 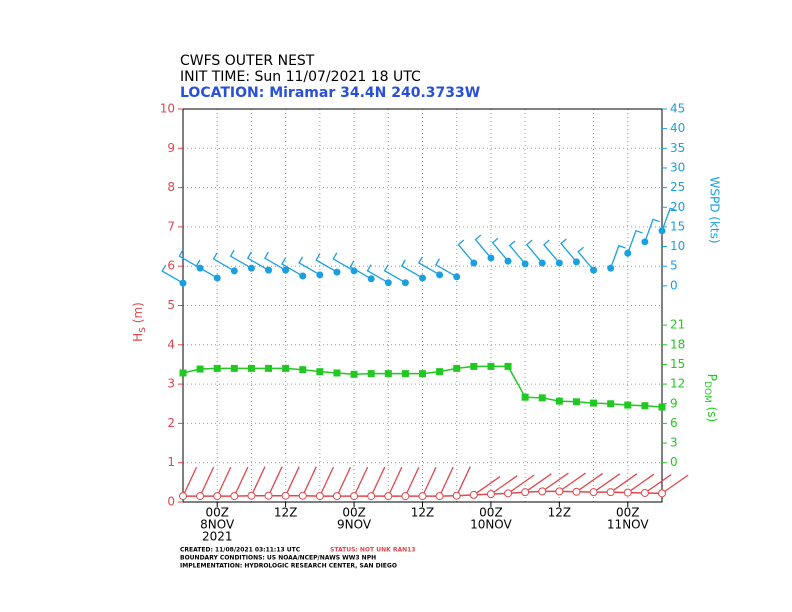 What do you see at coordinates (138, 312) in the screenshot?
I see `y-label-unit: (m)` at bounding box center [138, 312].